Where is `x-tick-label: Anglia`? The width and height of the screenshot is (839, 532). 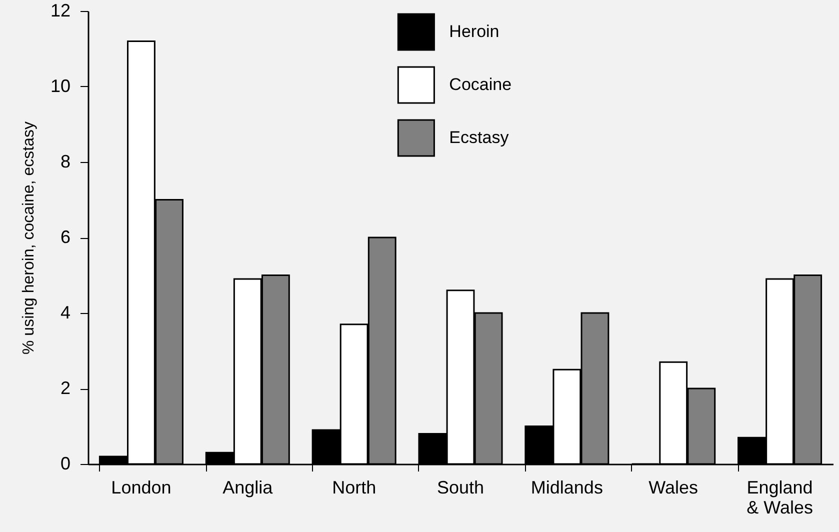 x-tick-label: Anglia is located at coordinates (248, 488).